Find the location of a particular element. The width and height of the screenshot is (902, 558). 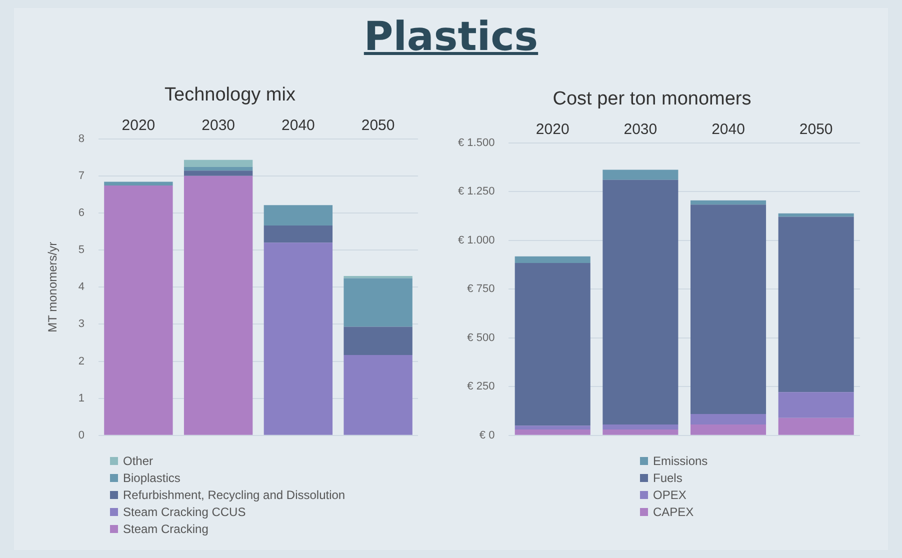

legend-label: Steam Cracking CCUS is located at coordinates (184, 511).